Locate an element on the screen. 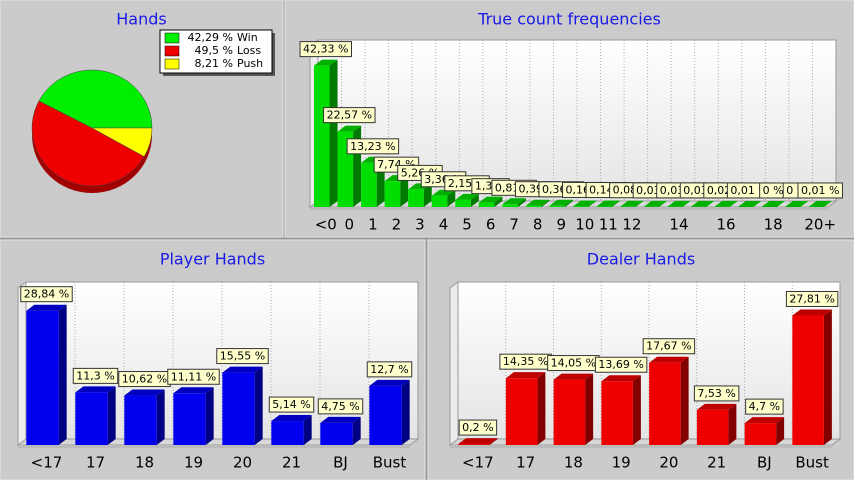  x-tick-label: 20 is located at coordinates (668, 463).